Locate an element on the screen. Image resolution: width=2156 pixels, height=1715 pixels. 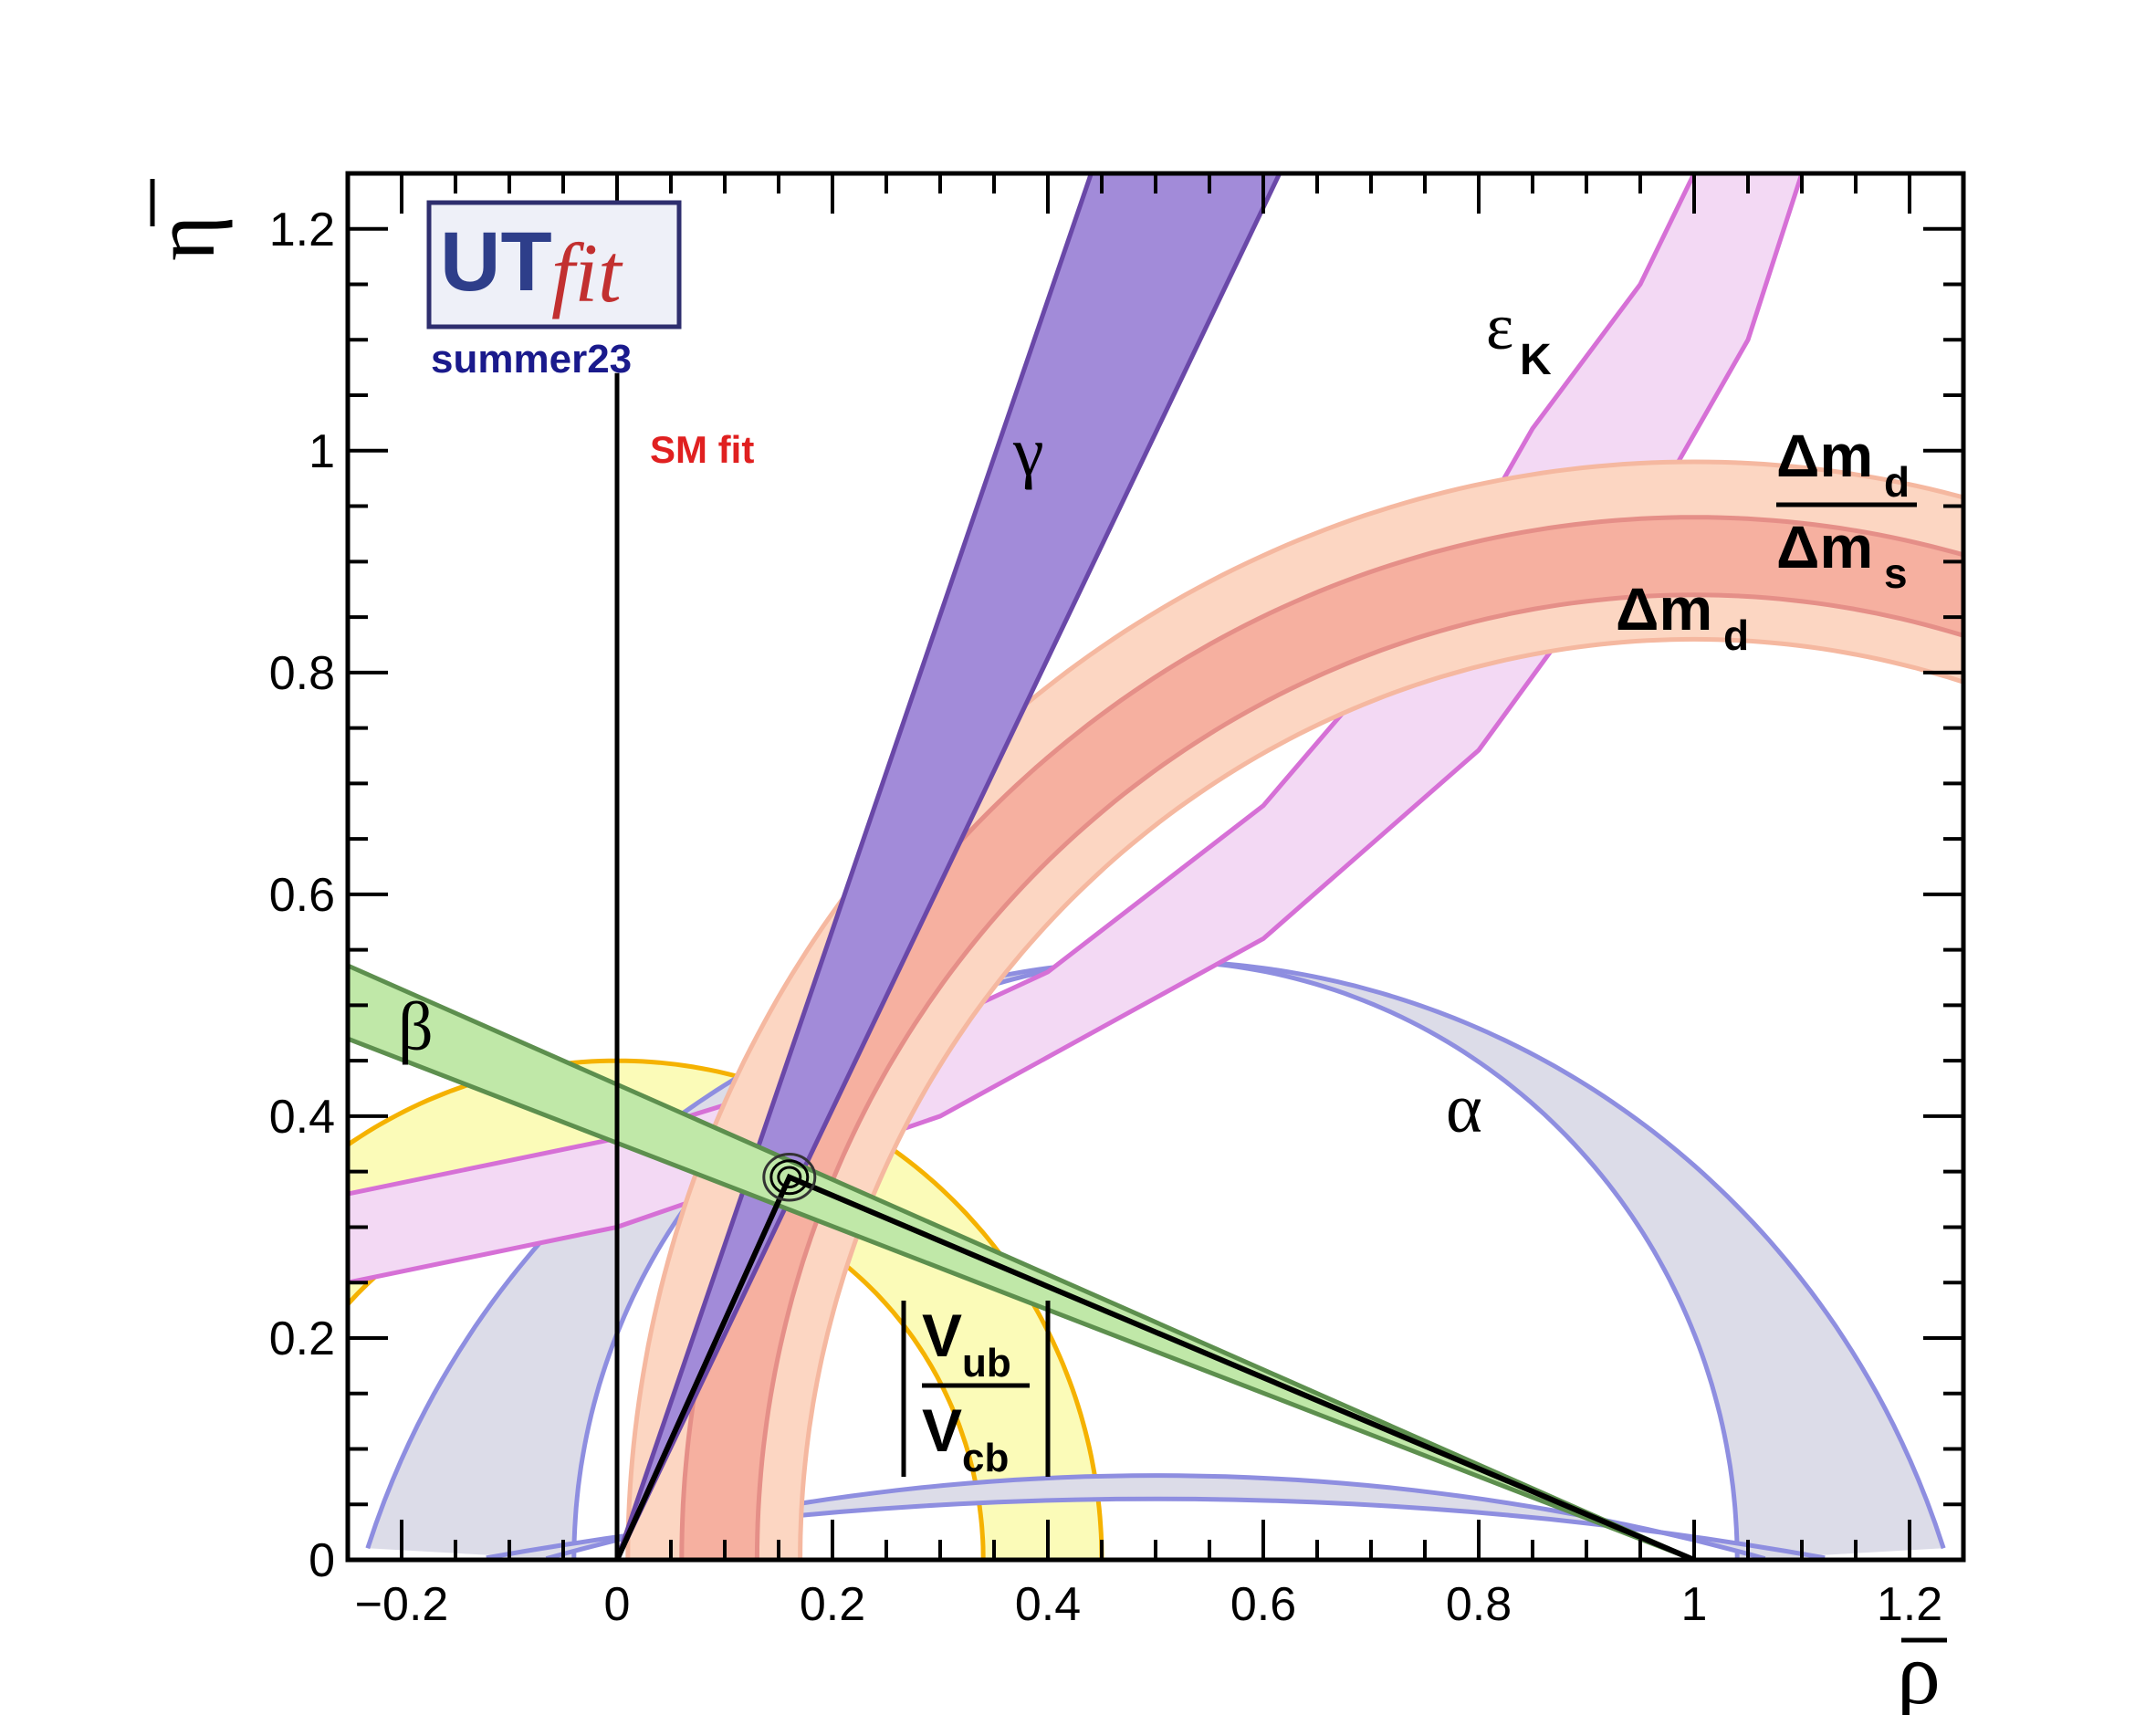
x-tick-label: −0.2 is located at coordinates (402, 1604).